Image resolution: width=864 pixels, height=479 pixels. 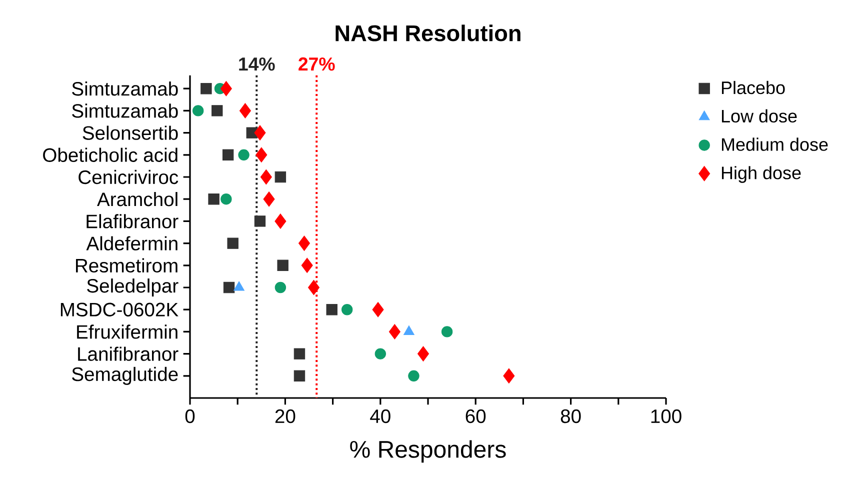 What do you see at coordinates (137, 199) in the screenshot?
I see `y-tick-label: Aramchol` at bounding box center [137, 199].